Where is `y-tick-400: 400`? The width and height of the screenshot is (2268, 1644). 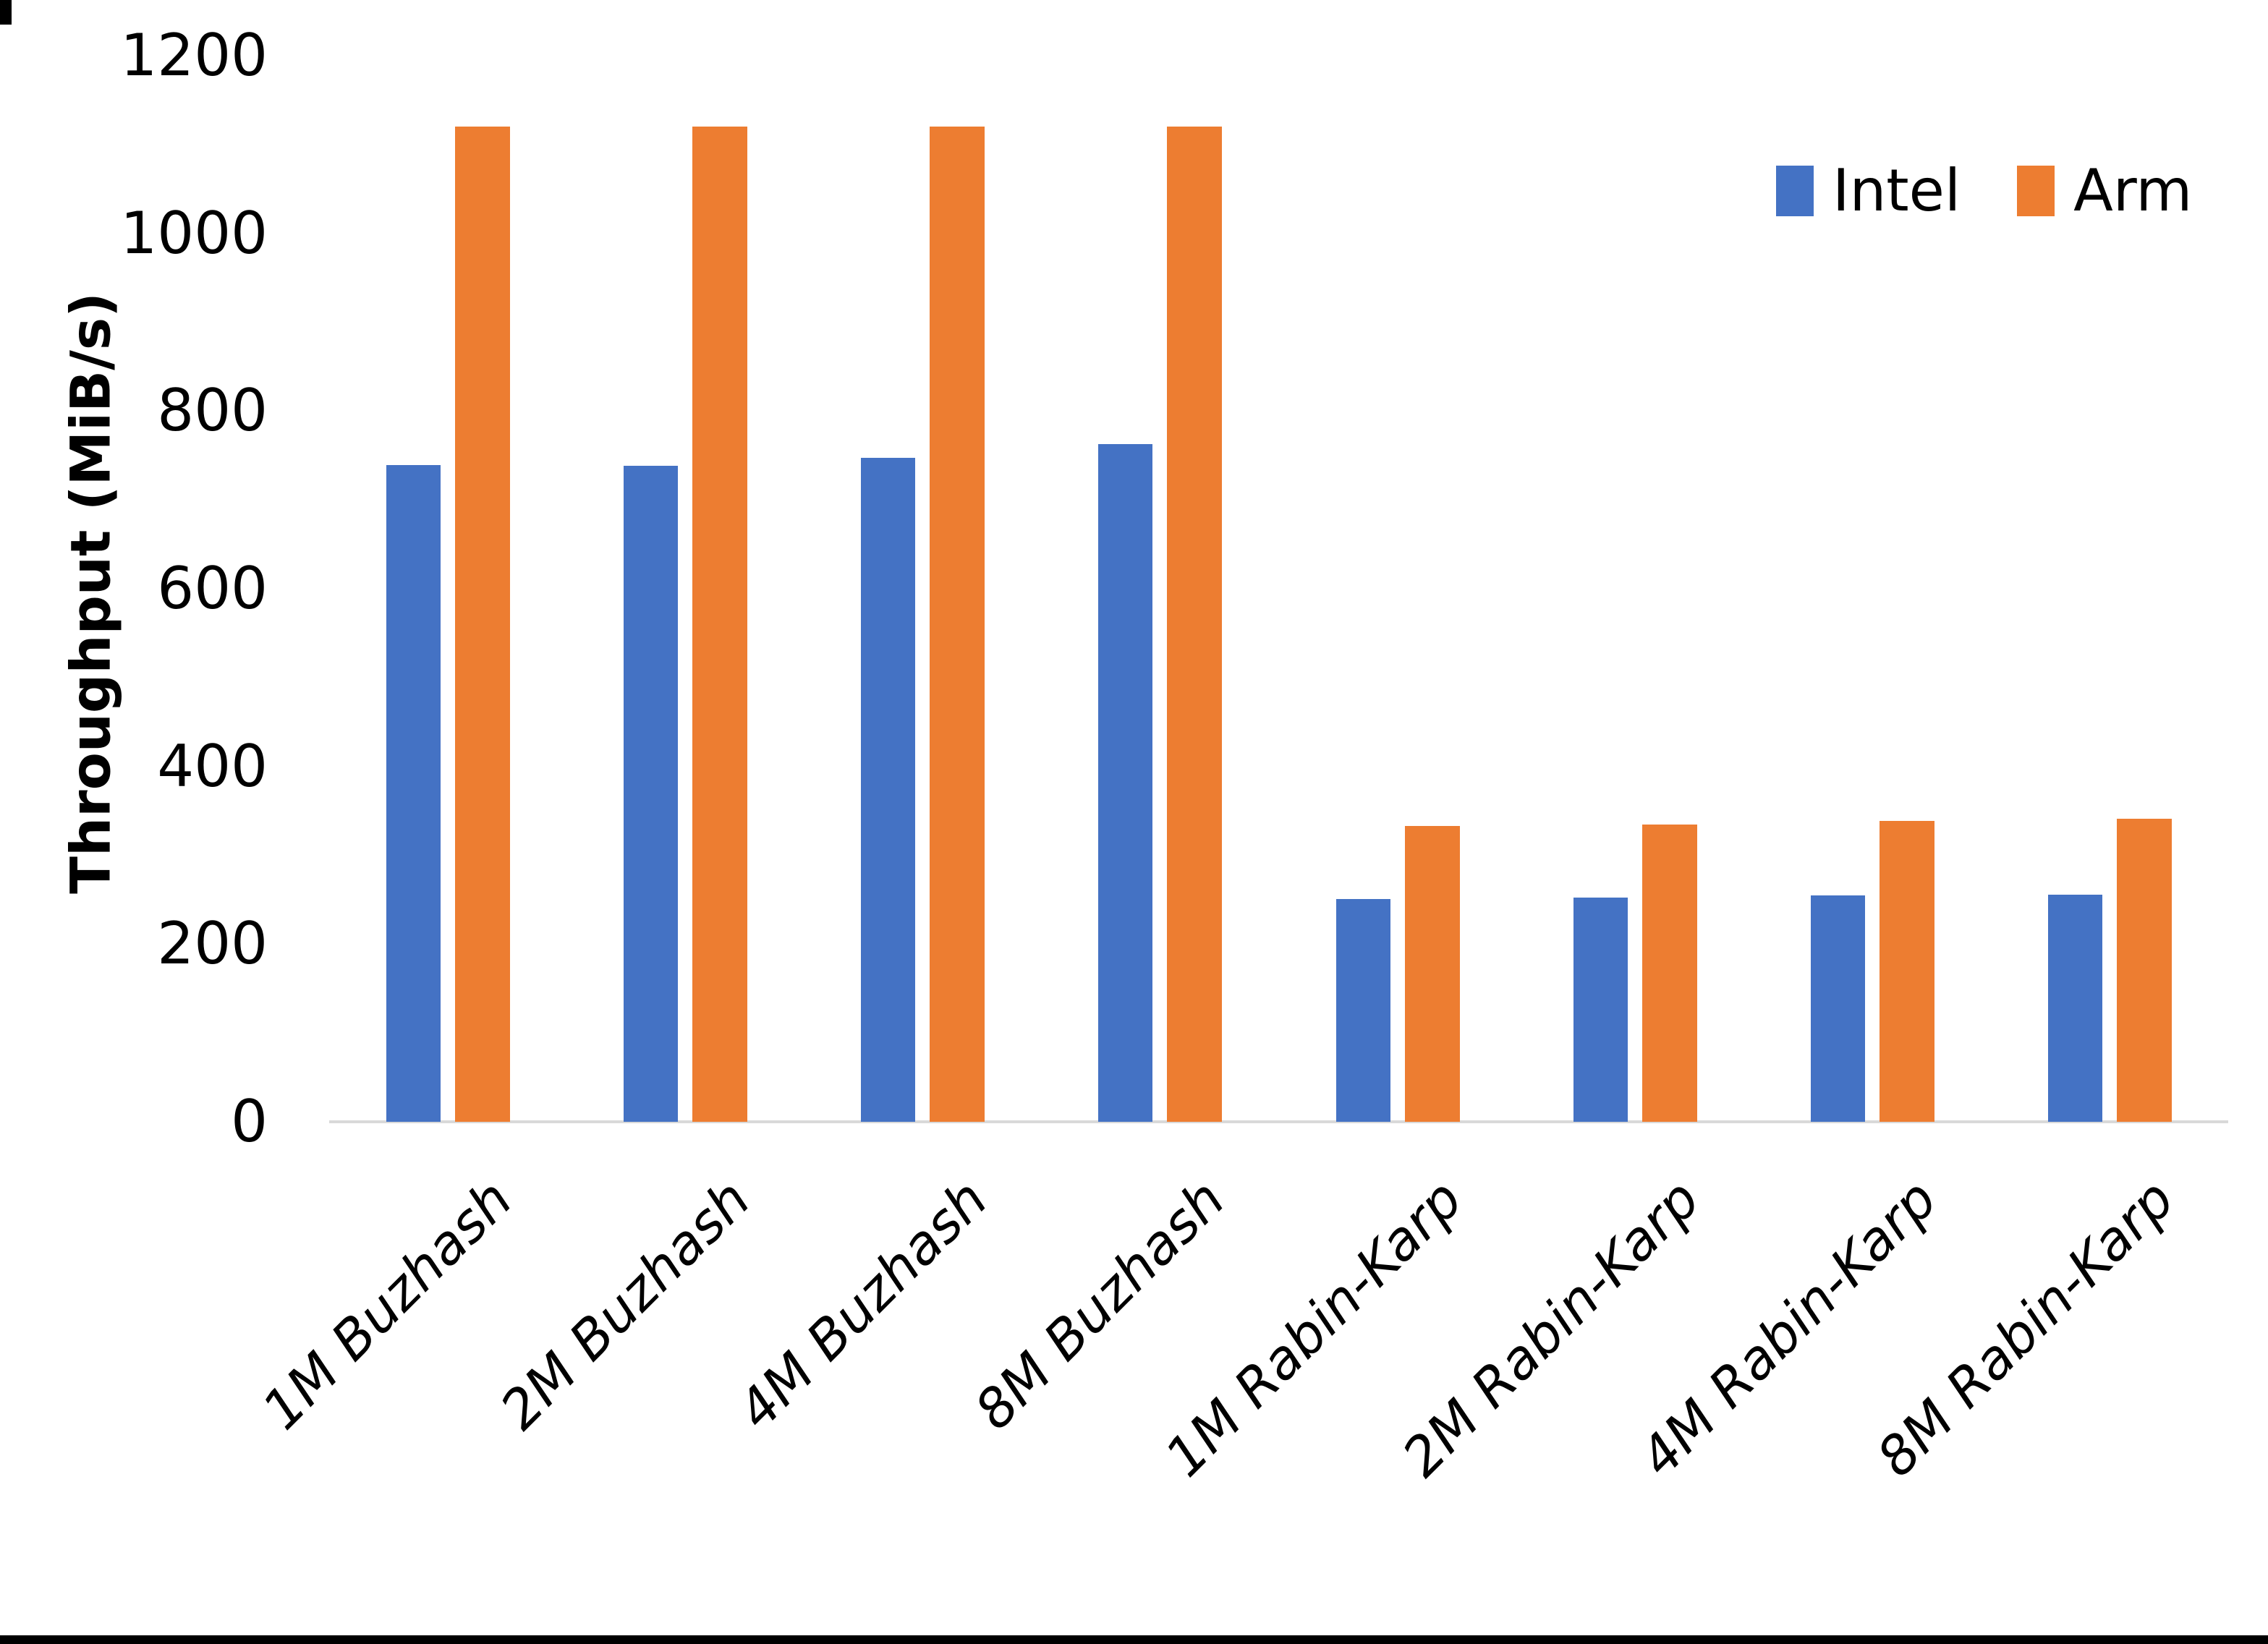
y-tick-400: 400 is located at coordinates (212, 766).